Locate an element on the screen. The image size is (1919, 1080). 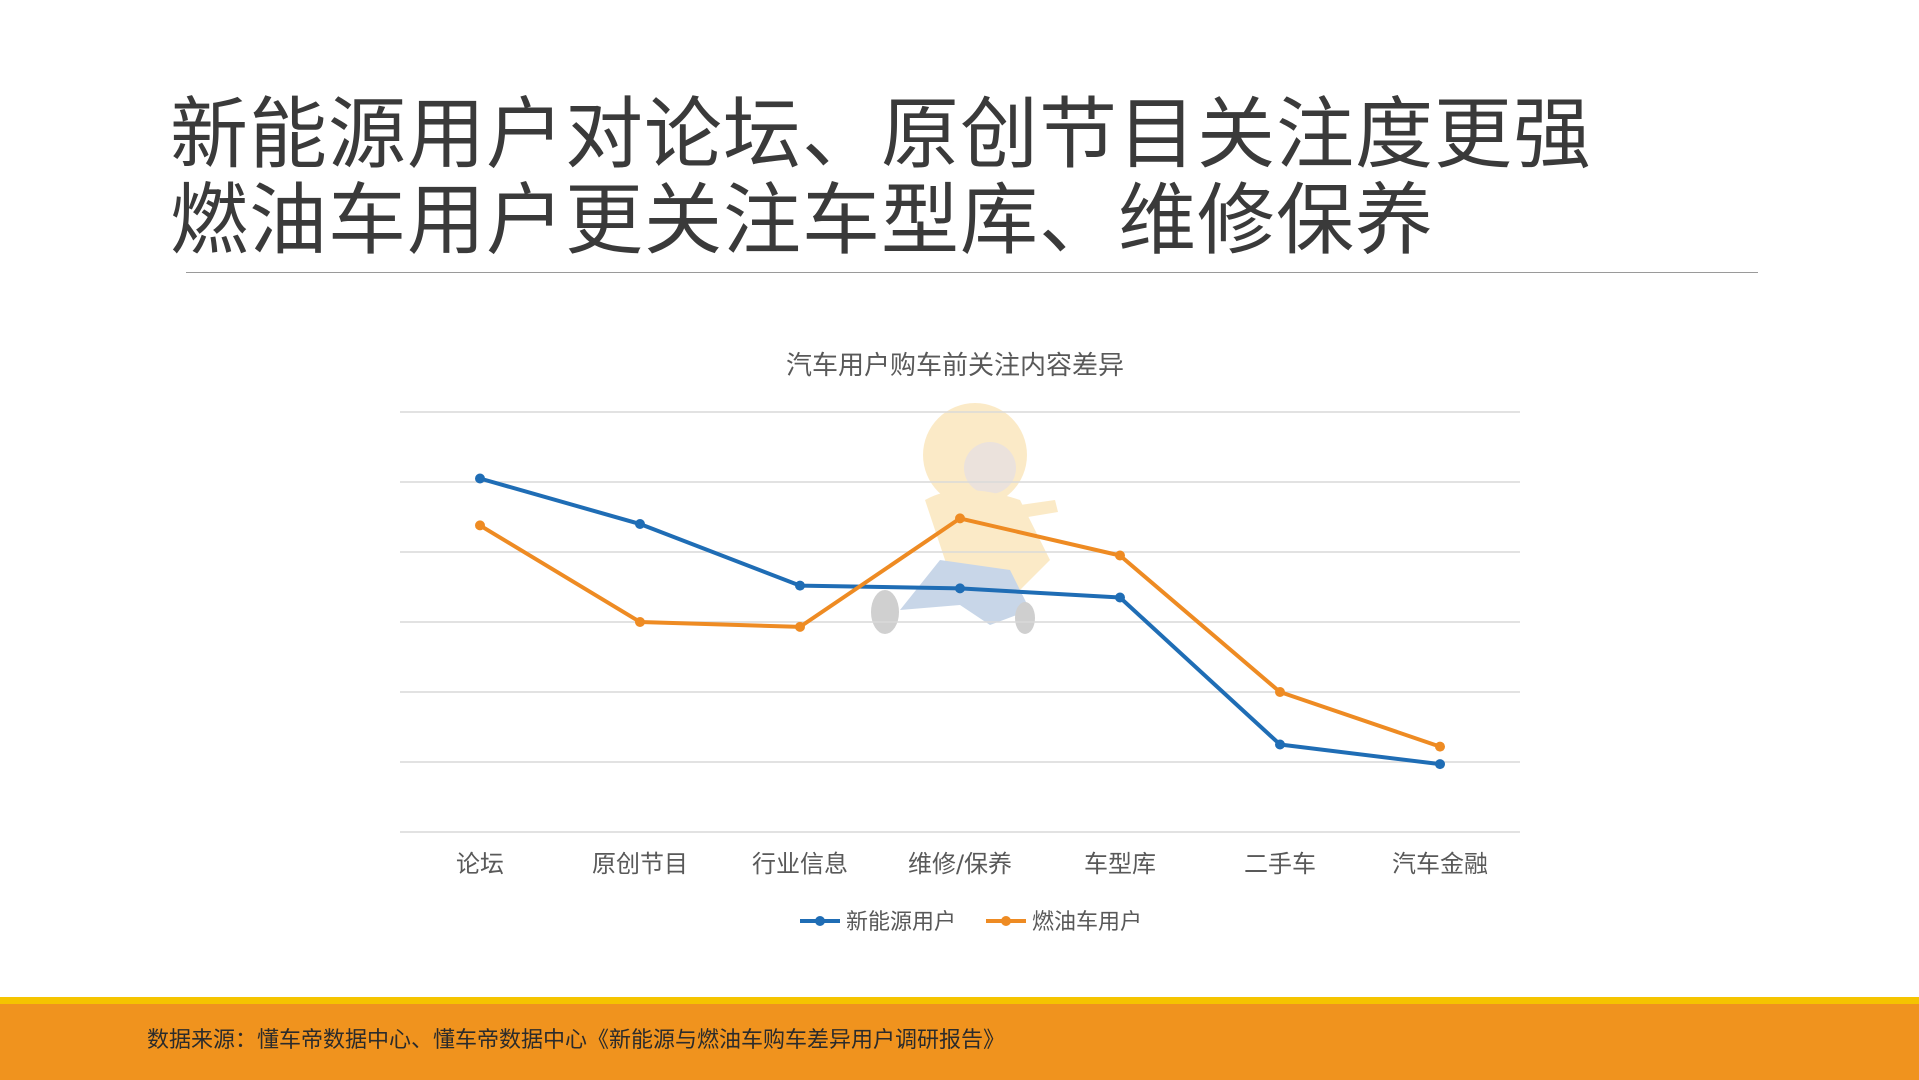
legend-label: 燃油车用户 is located at coordinates (1087, 922).